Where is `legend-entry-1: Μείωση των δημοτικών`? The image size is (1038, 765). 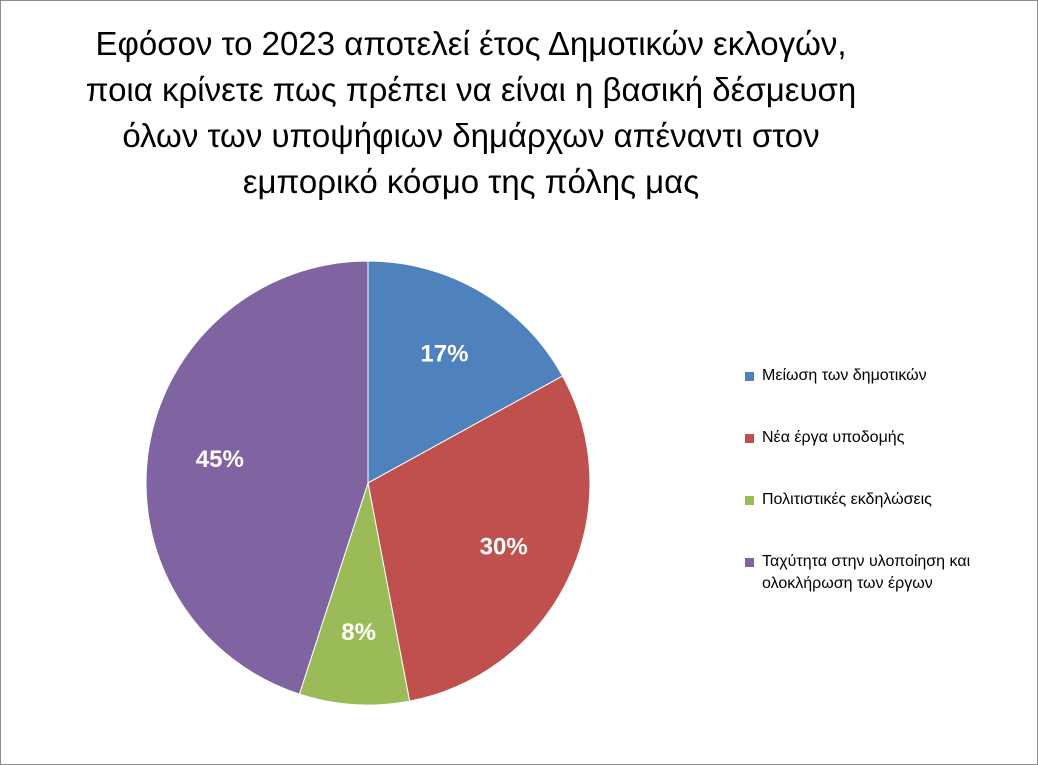 legend-entry-1: Μείωση των δημοτικών is located at coordinates (890, 376).